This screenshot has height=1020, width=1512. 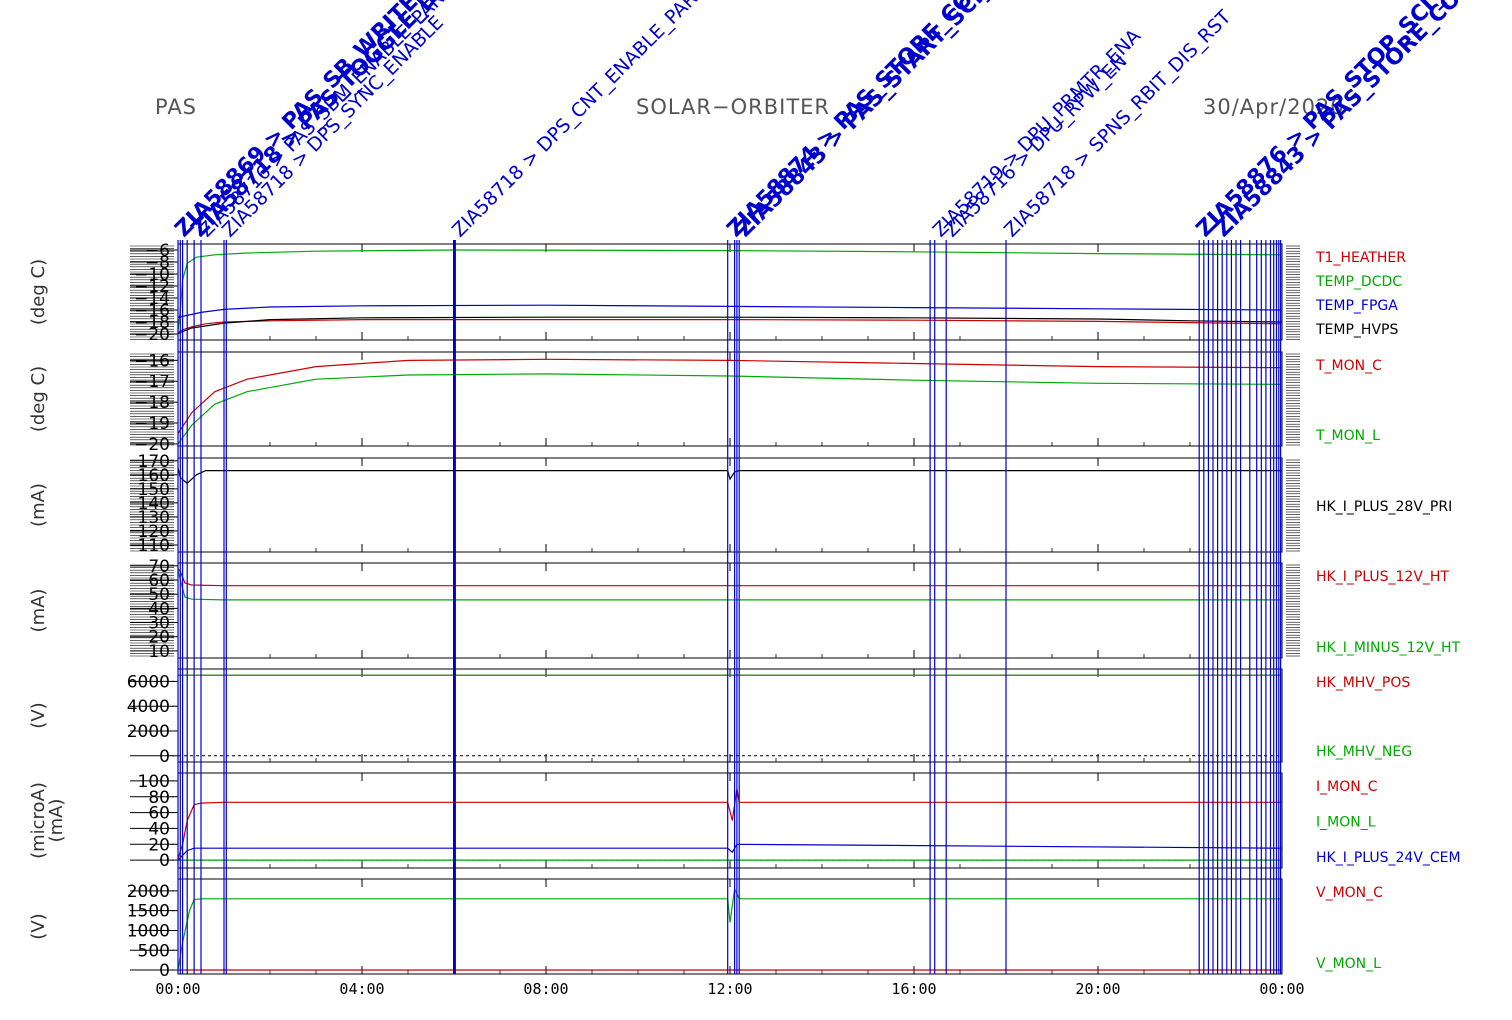 I want to click on y-tick-label: 140, so click(x=154, y=504).